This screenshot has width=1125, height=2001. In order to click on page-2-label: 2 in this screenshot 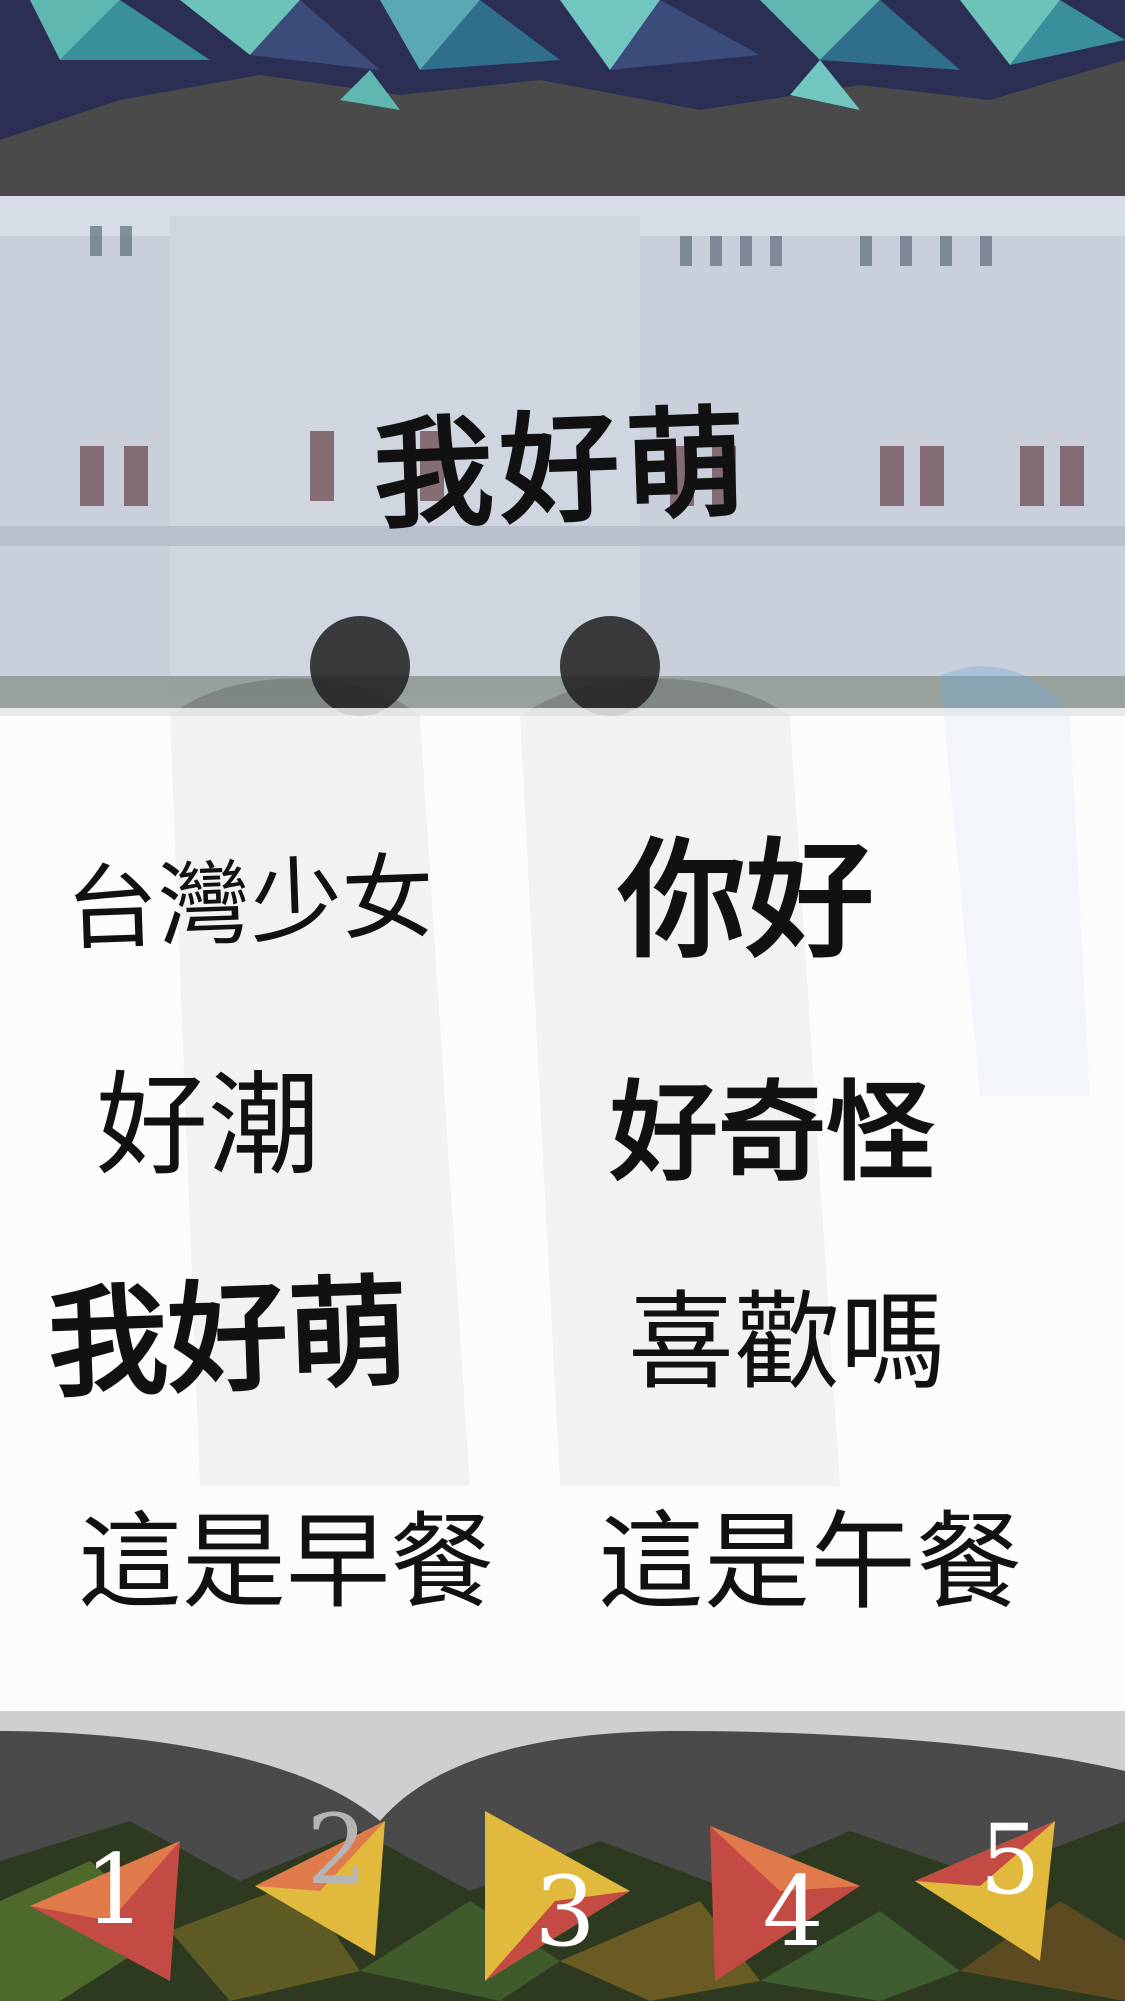, I will do `click(337, 1850)`.